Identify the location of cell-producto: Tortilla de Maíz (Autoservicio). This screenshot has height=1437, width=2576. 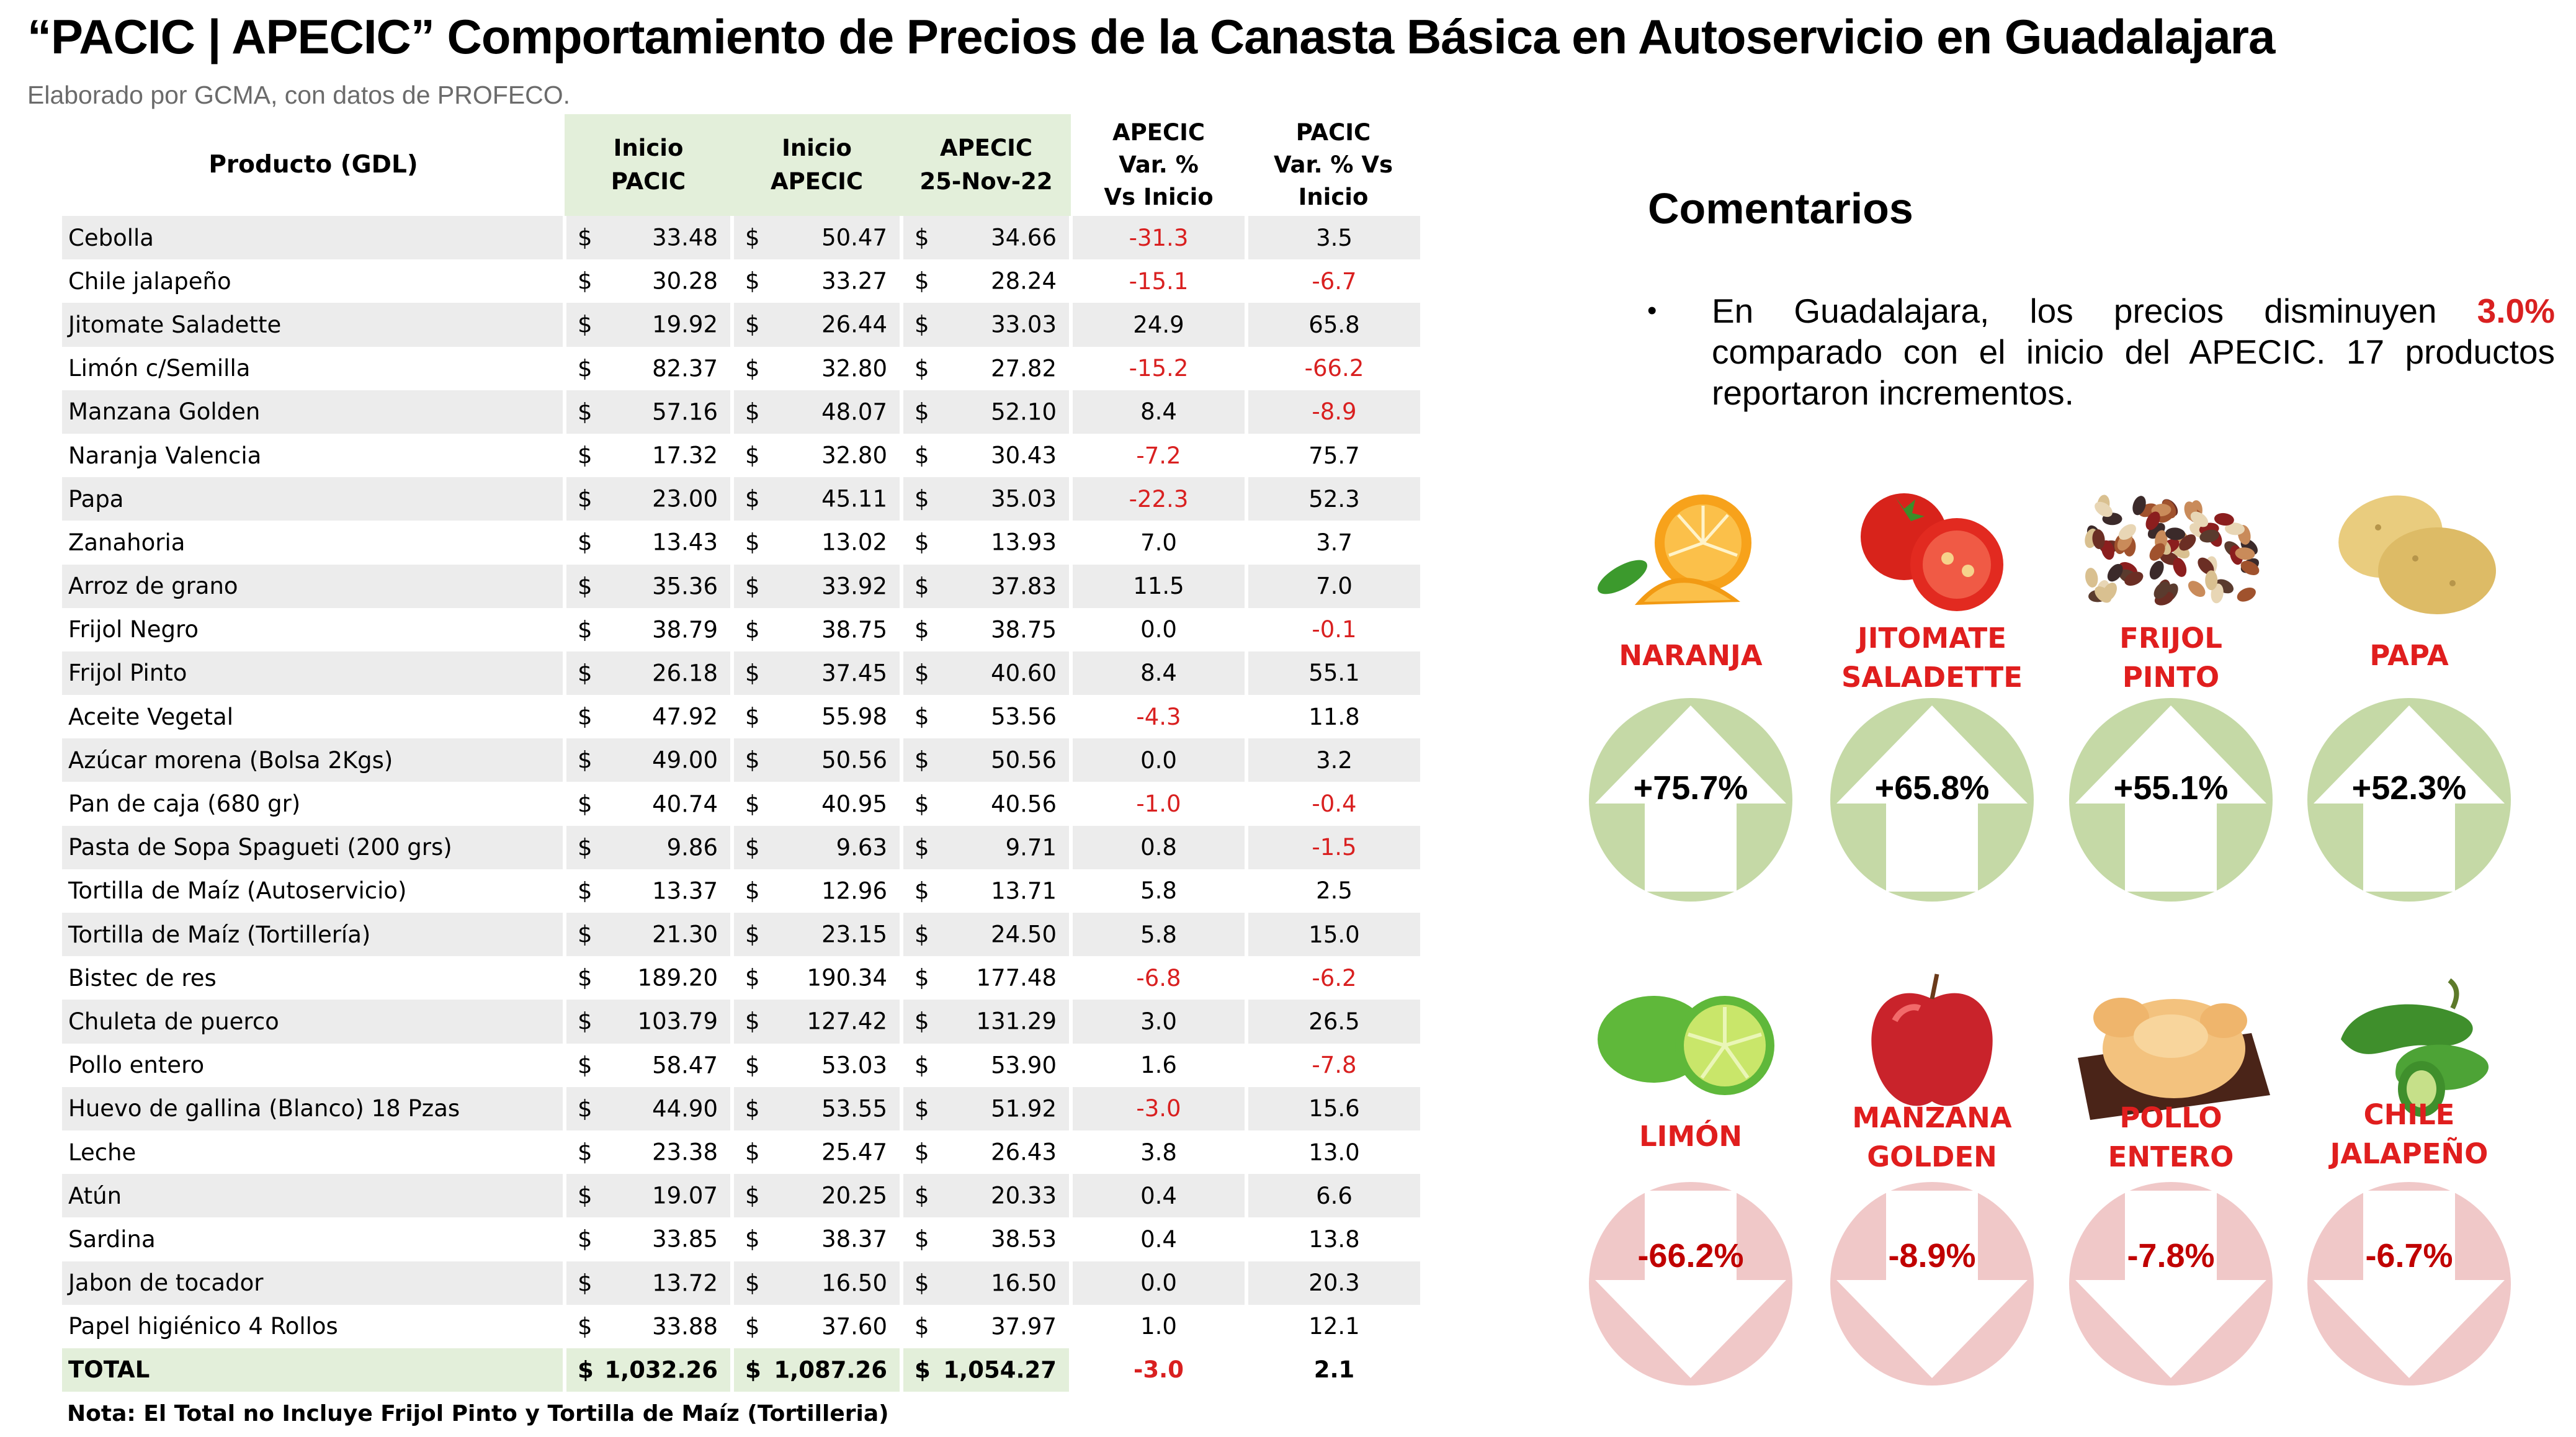
(314, 891).